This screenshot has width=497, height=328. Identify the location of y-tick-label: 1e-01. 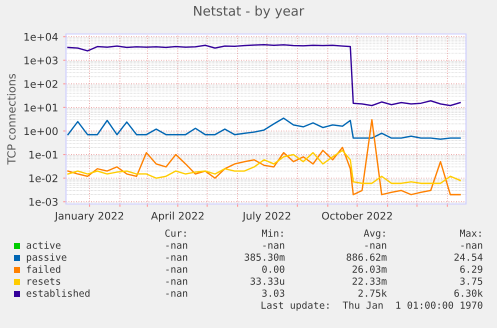
(43, 154).